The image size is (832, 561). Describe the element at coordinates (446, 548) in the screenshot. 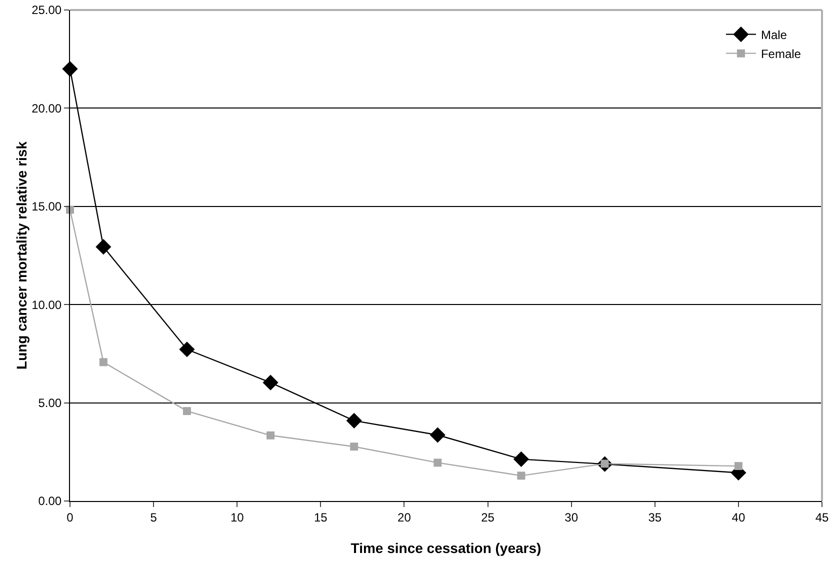

I see `x-axis-title: Time since cessation (years)` at that location.